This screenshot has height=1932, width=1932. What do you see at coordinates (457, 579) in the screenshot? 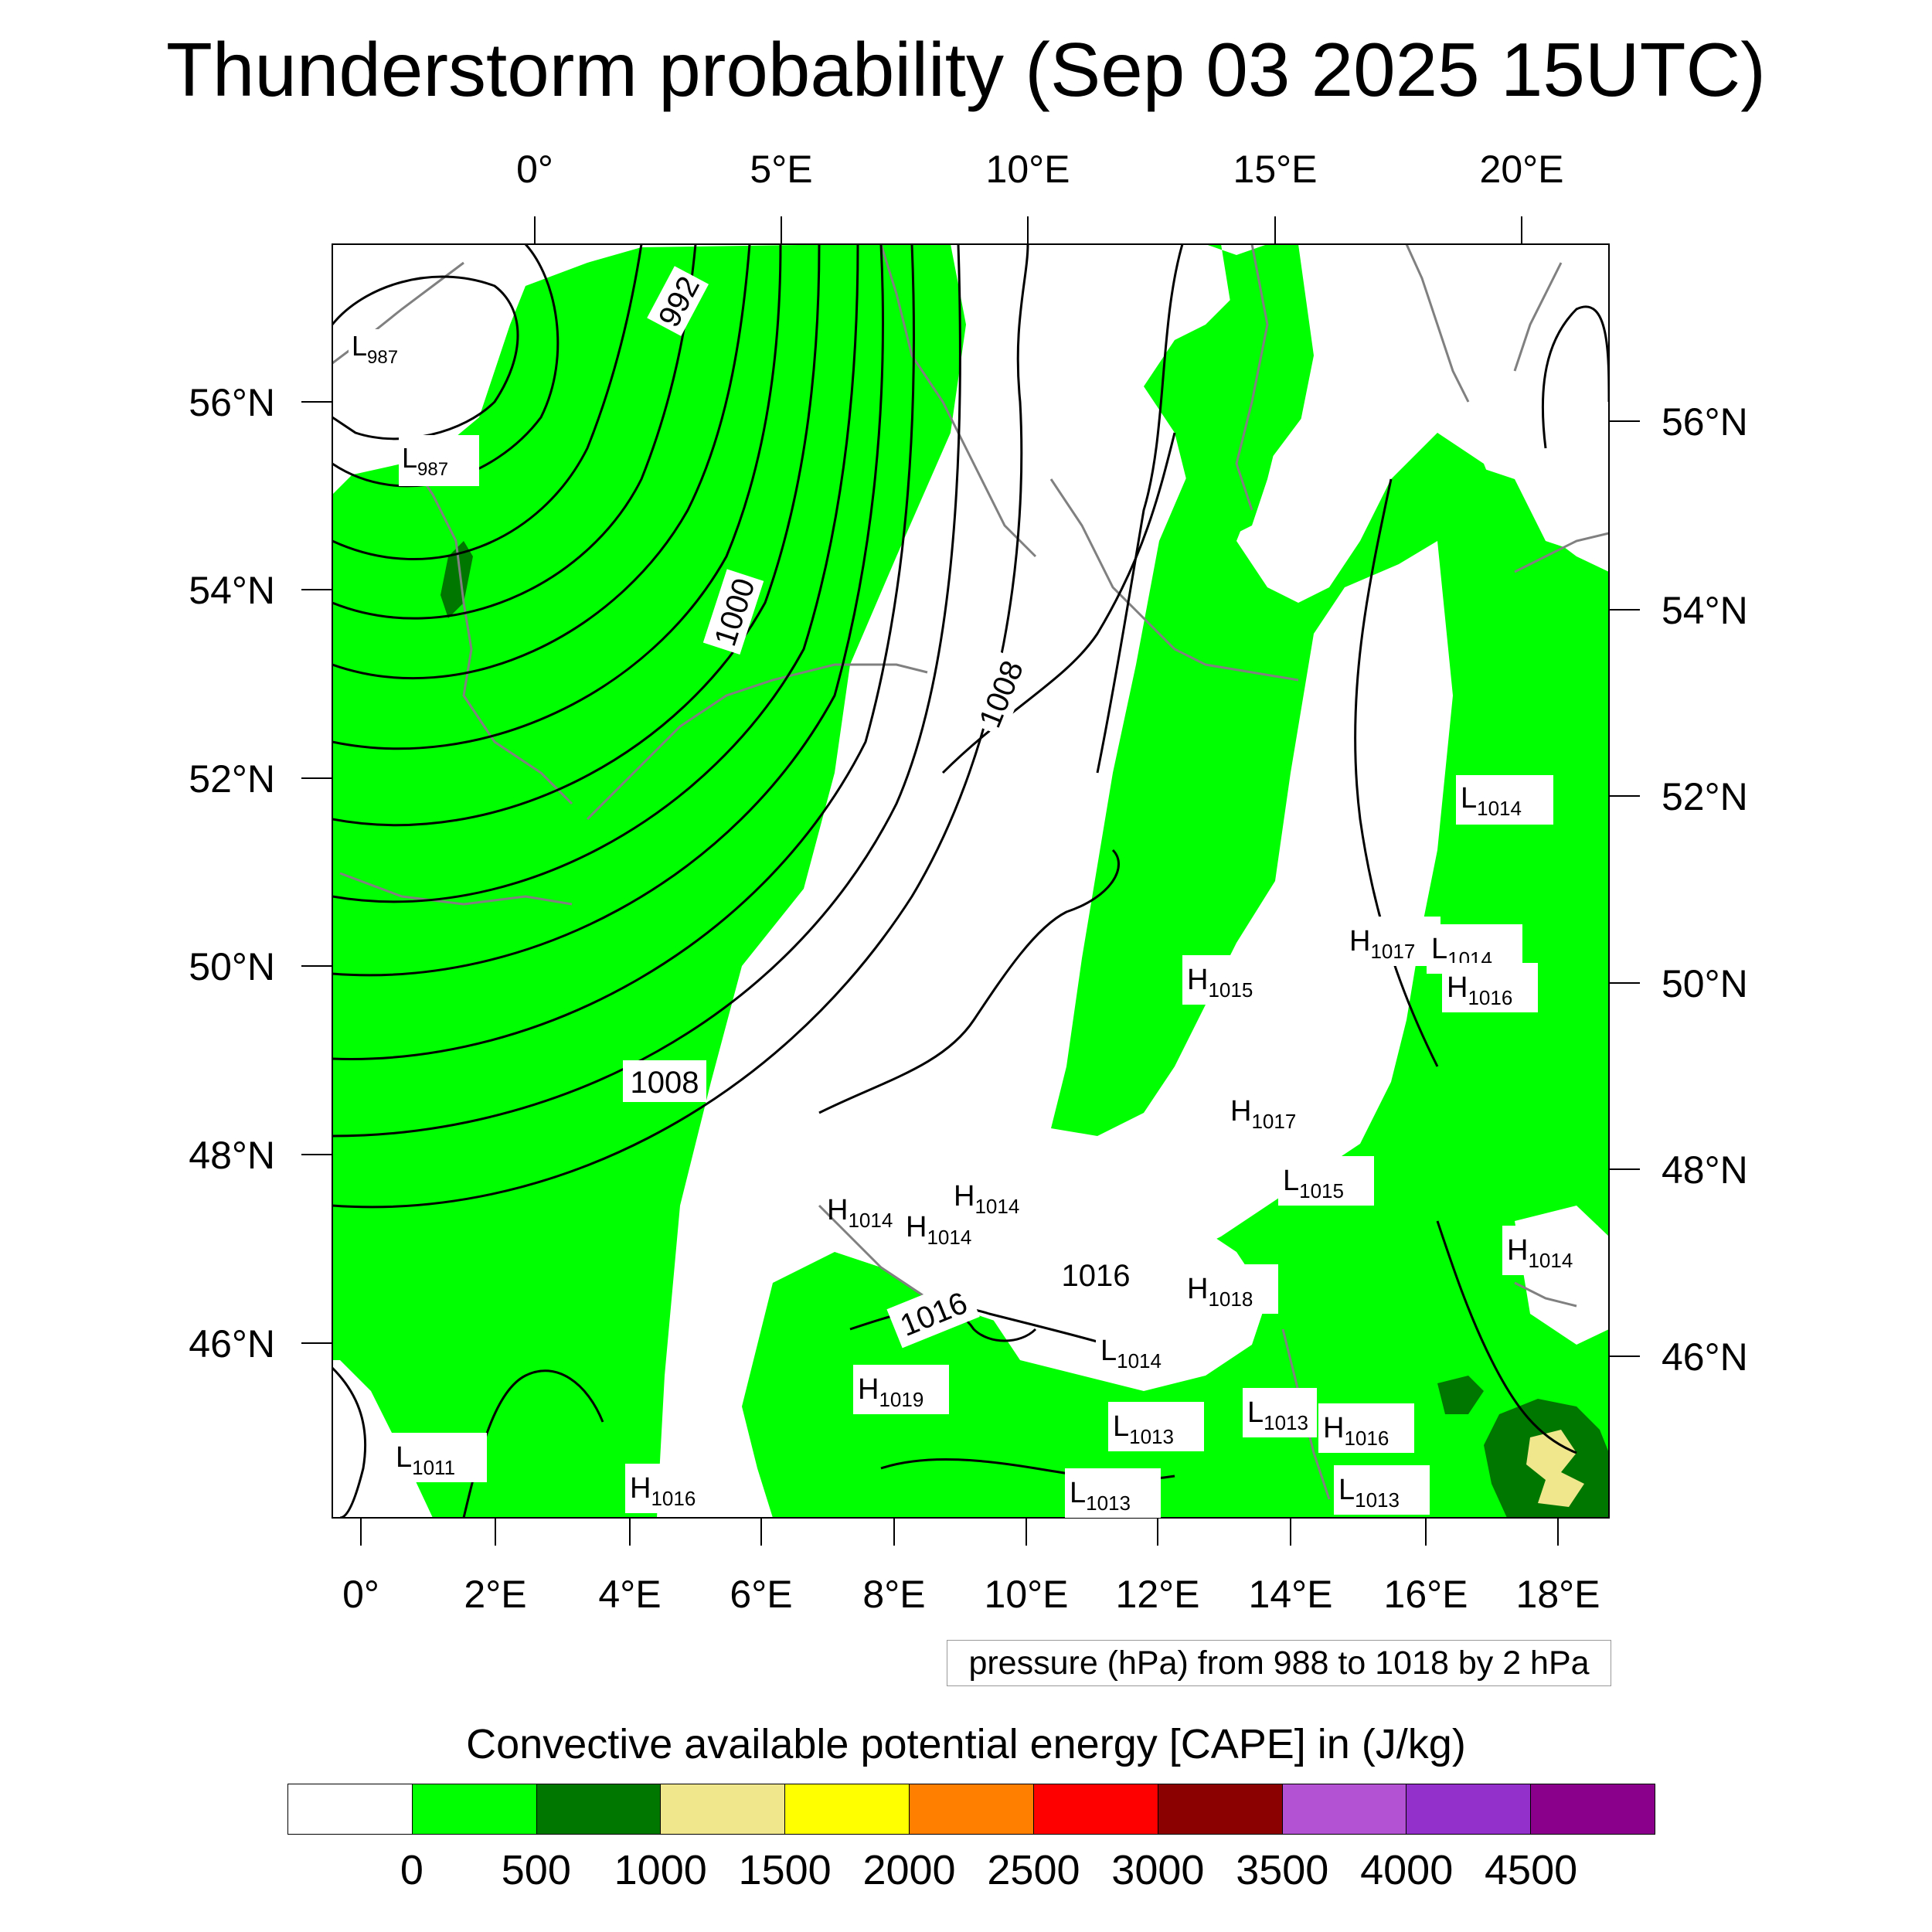
I see `cape-patch-northwest` at bounding box center [457, 579].